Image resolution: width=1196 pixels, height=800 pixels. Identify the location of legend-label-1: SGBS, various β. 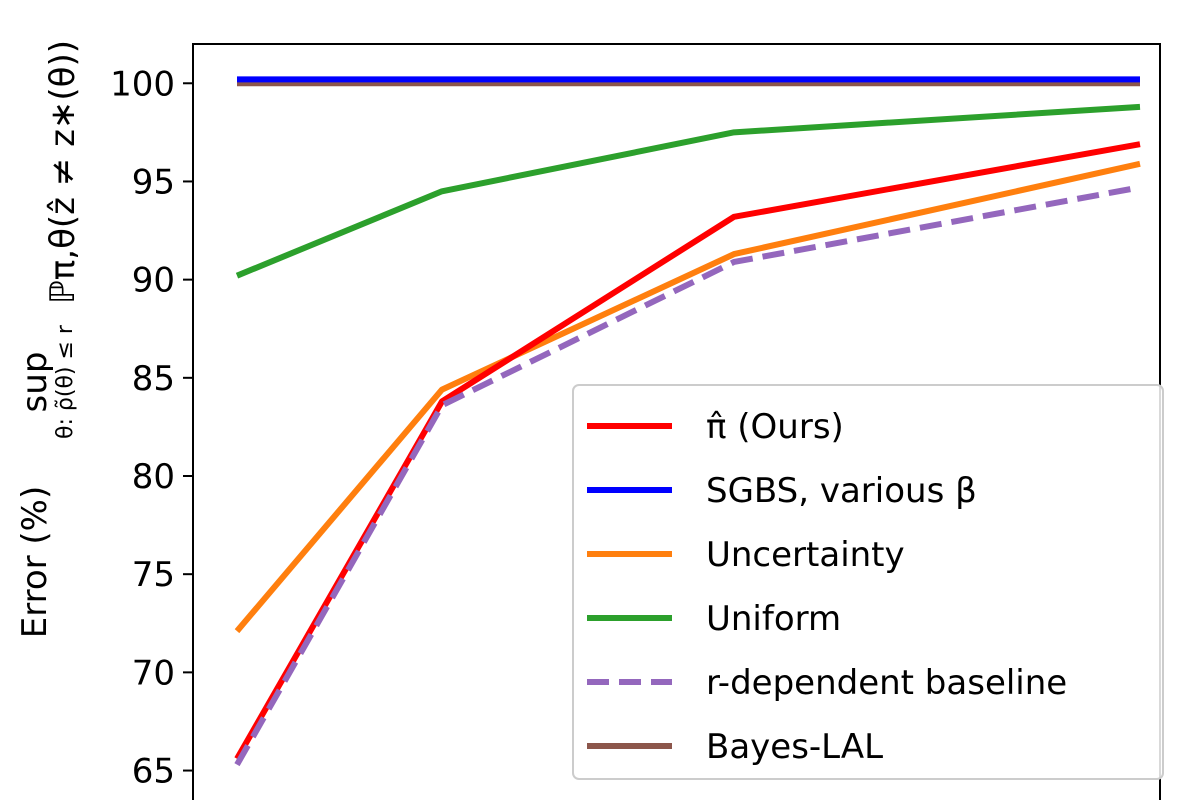
(841, 491).